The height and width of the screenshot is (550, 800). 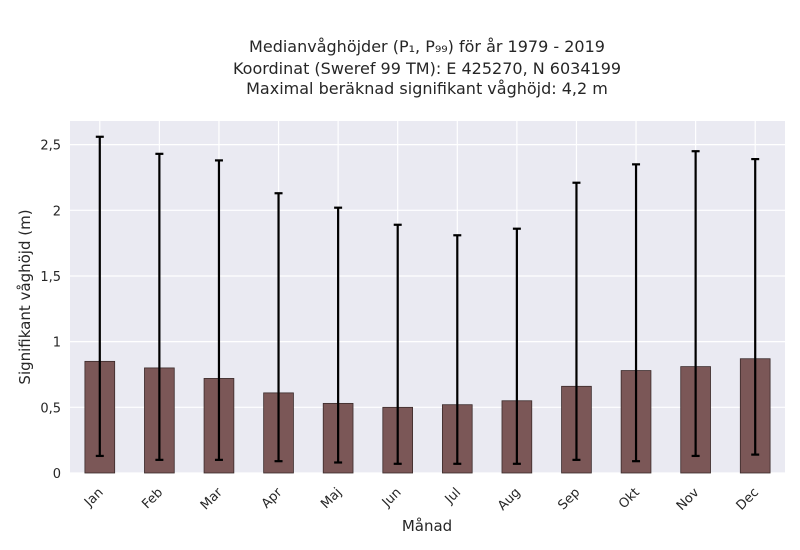 I want to click on y-tick-label: 2, so click(x=57, y=211).